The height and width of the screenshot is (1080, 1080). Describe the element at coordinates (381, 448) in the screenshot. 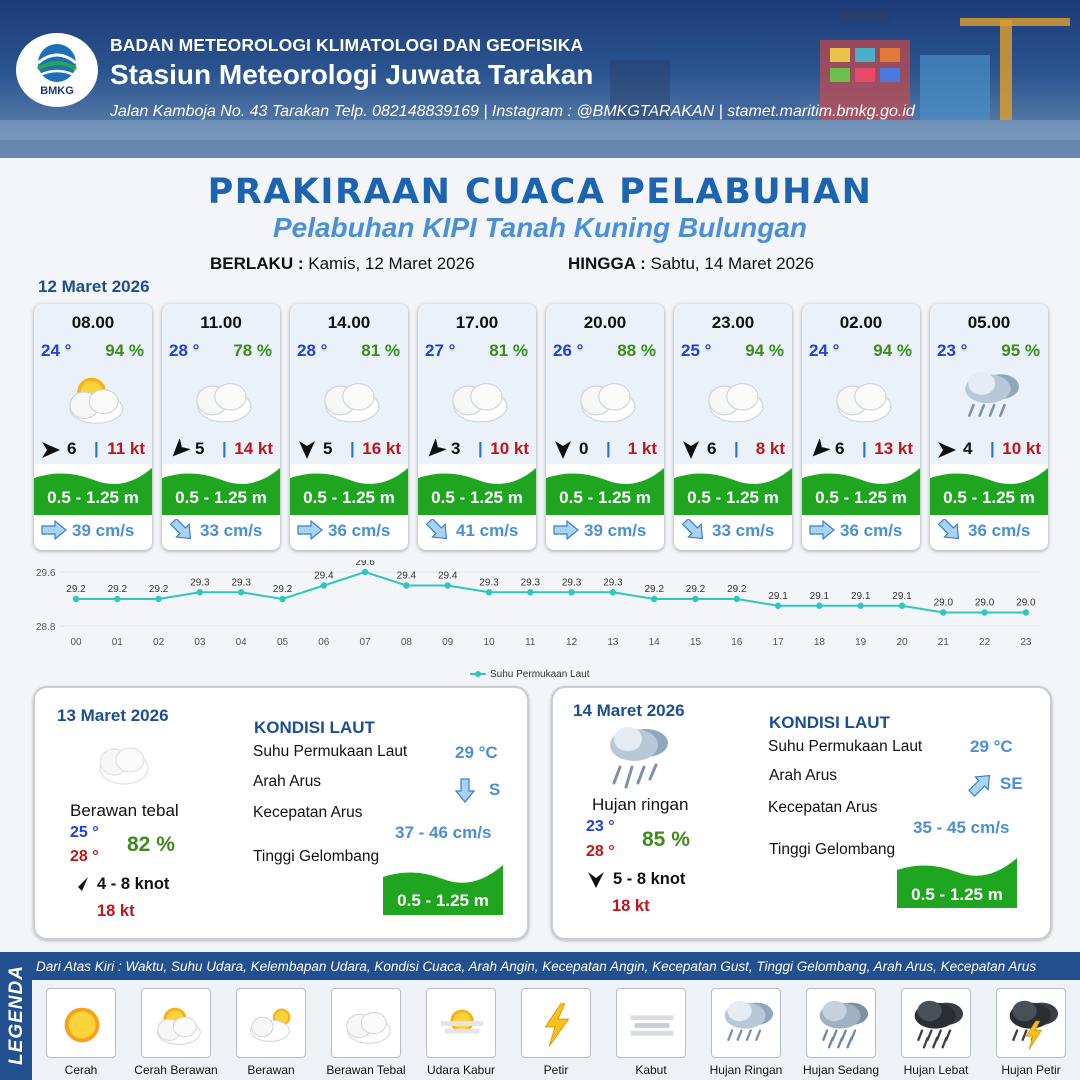

I see `forecast-gust: 16 kt` at that location.